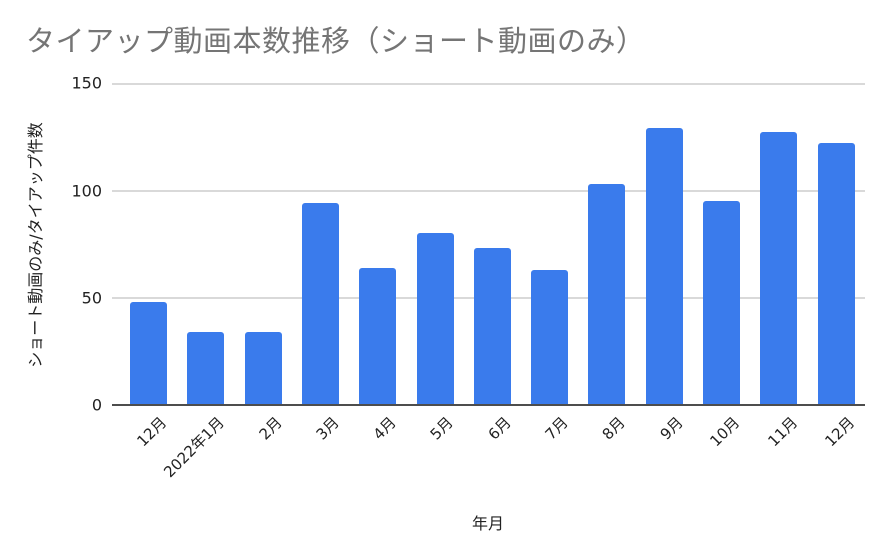  What do you see at coordinates (91, 298) in the screenshot?
I see `y-tick-50: 50` at bounding box center [91, 298].